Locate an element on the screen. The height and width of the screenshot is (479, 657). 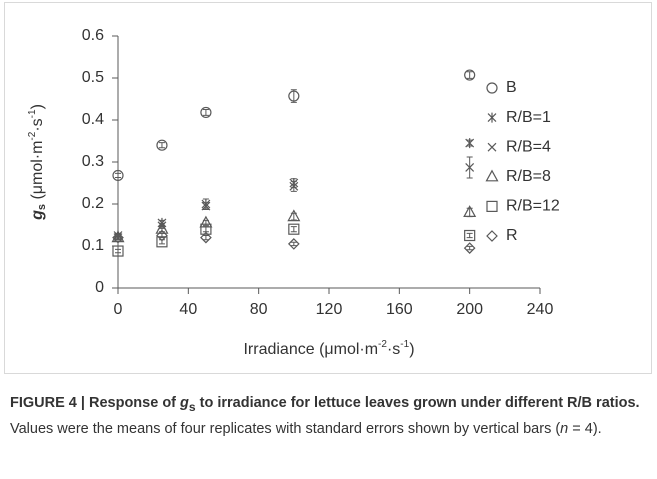
y-label-sup: -2 is located at coordinates (32, 135).